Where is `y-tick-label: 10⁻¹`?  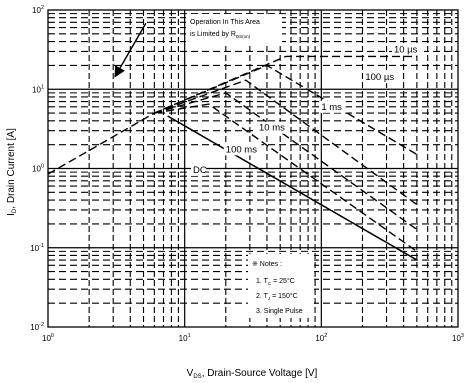
y-tick-label: 10⁻¹ is located at coordinates (37, 248).